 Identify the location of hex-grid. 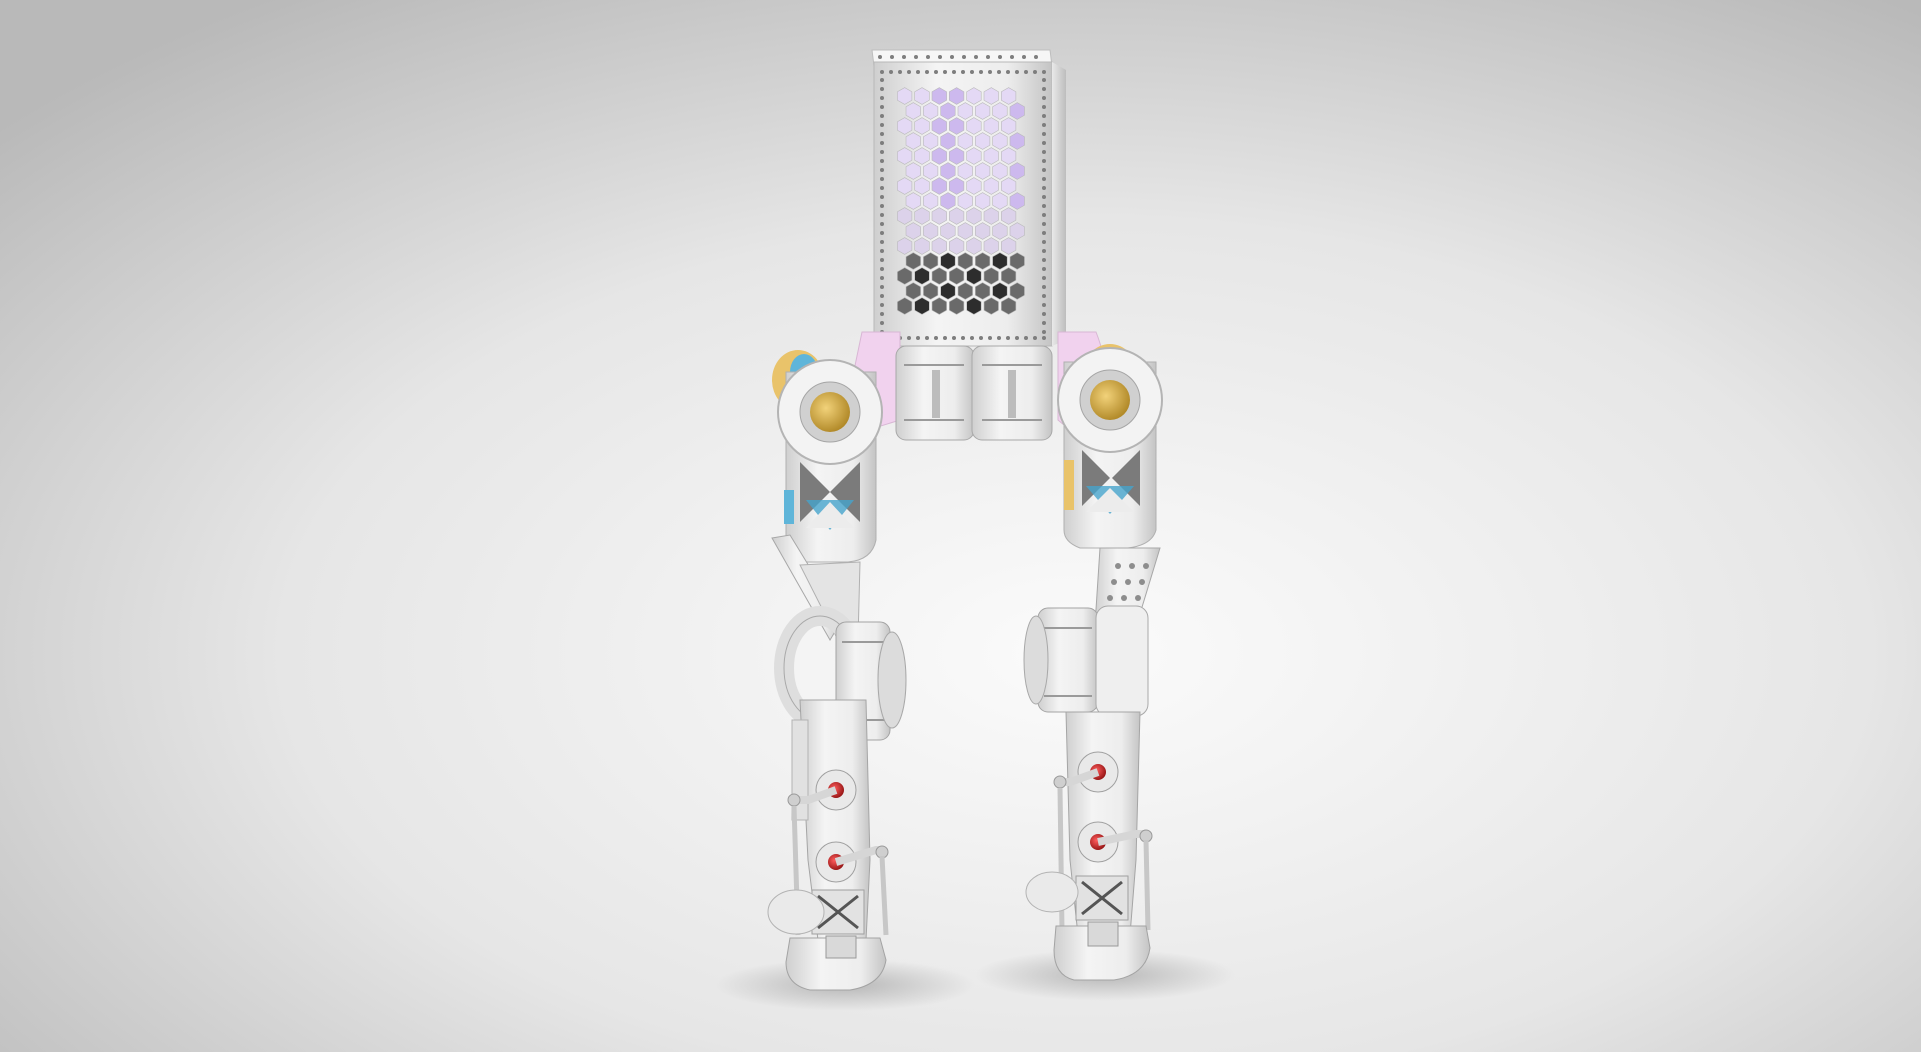
(961, 201).